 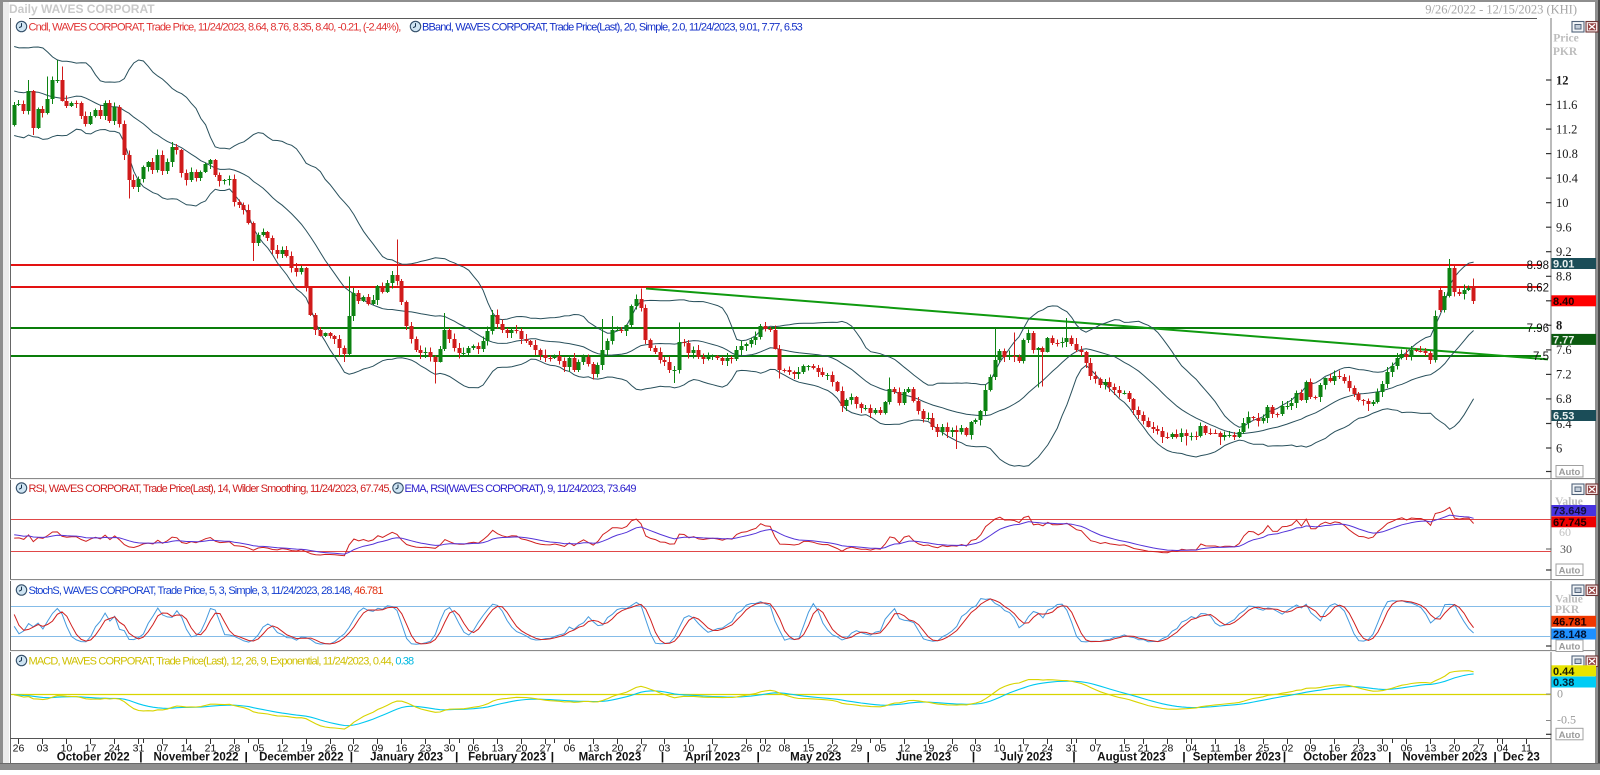 What do you see at coordinates (809, 749) in the screenshot?
I see `svg-text: 15` at bounding box center [809, 749].